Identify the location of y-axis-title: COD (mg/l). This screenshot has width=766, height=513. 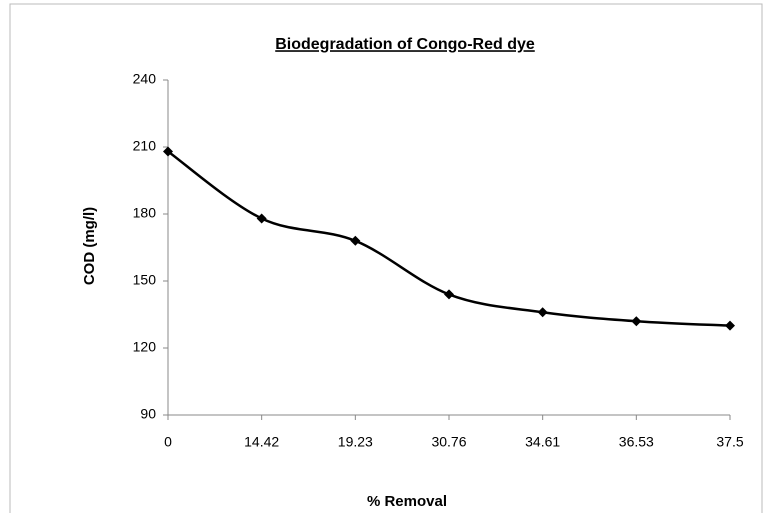
(89, 246).